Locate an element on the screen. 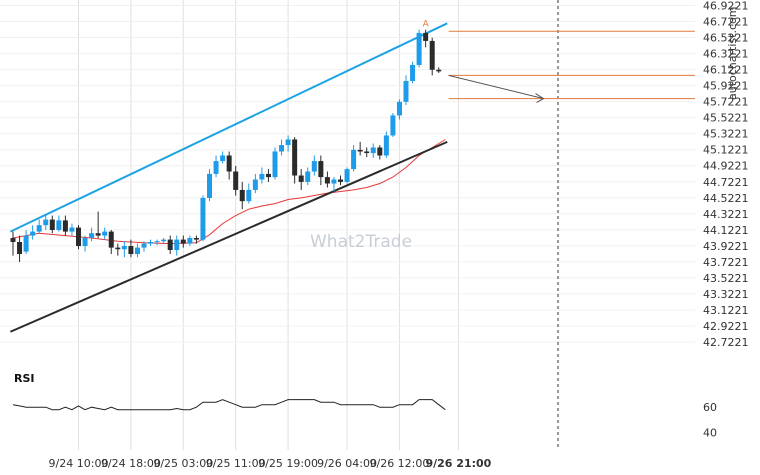 This screenshot has height=475, width=760. y-tick-label: 46.3221 is located at coordinates (726, 54).